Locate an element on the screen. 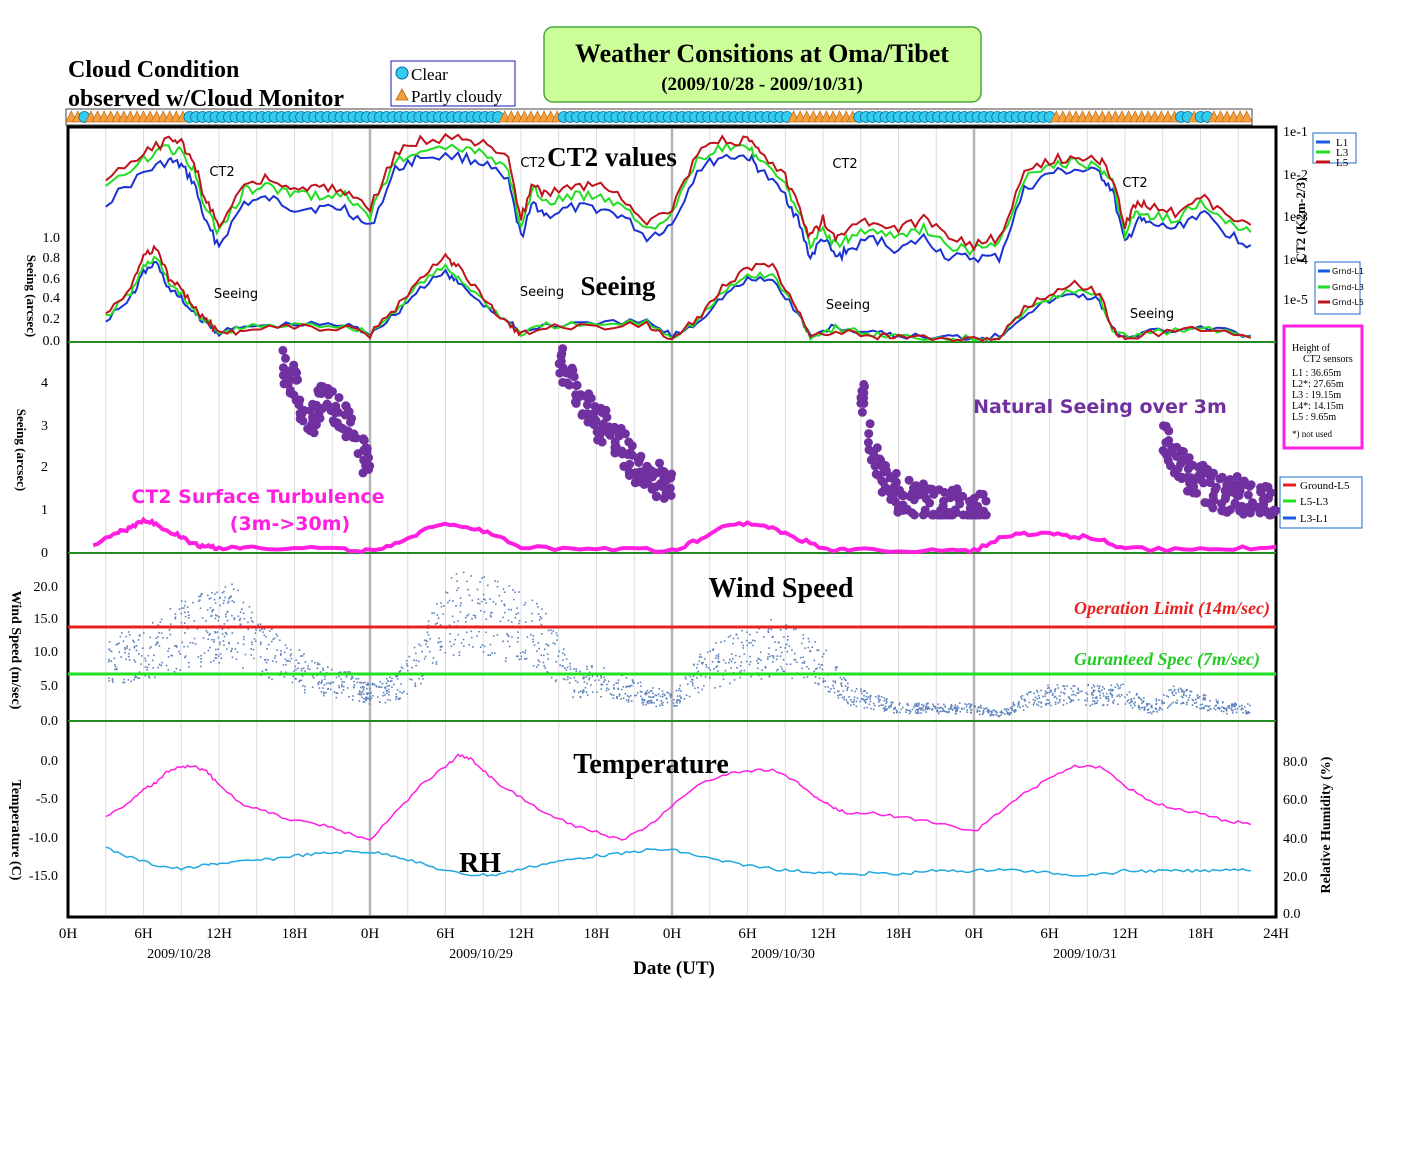  natural-ticks: 4 3 2 1 0 is located at coordinates (44, 468).